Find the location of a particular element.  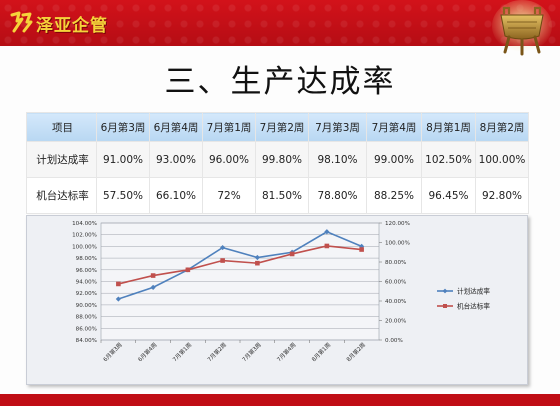

legend-label: 机台达标率 is located at coordinates (473, 305).